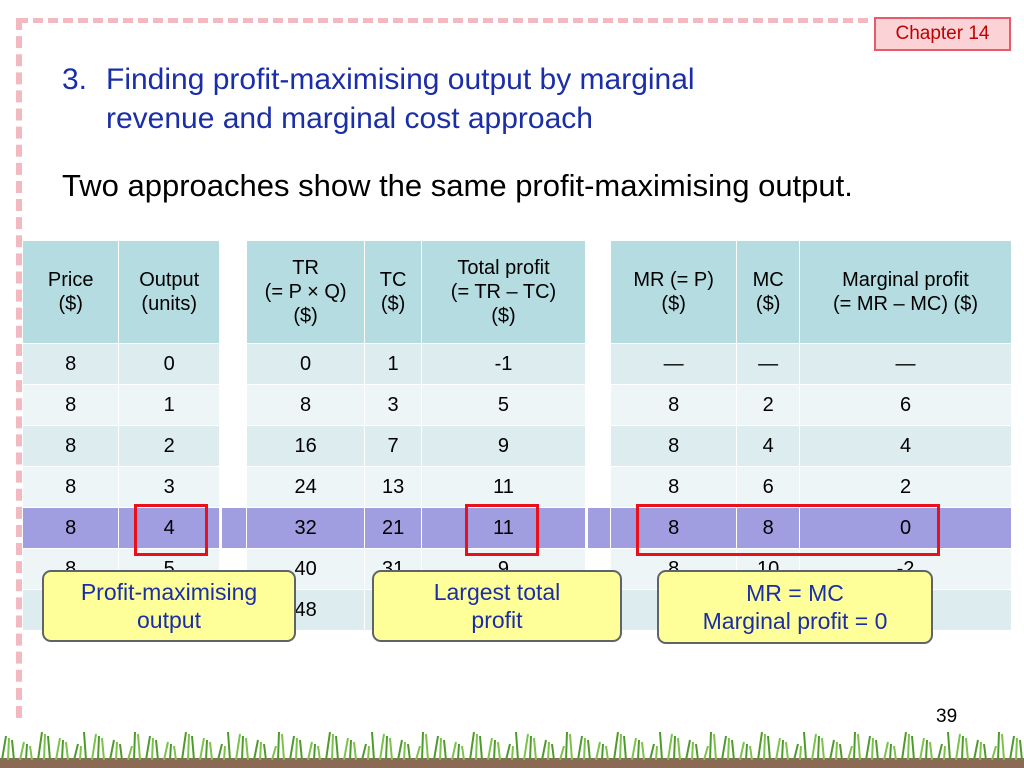  I want to click on cell-tr: 8, so click(305, 405).